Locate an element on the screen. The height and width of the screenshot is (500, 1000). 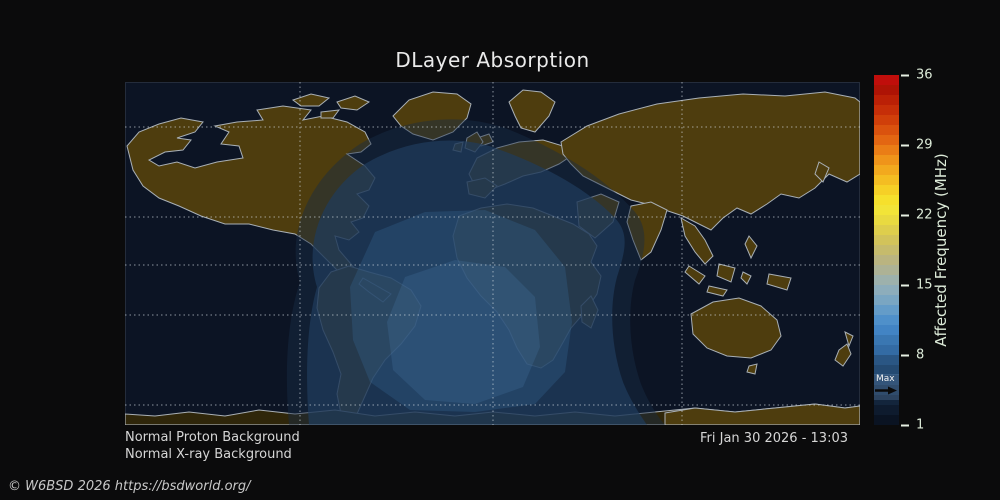
colorbar-ticks: 1 8 15 22 29 36 is located at coordinates (936, 250).